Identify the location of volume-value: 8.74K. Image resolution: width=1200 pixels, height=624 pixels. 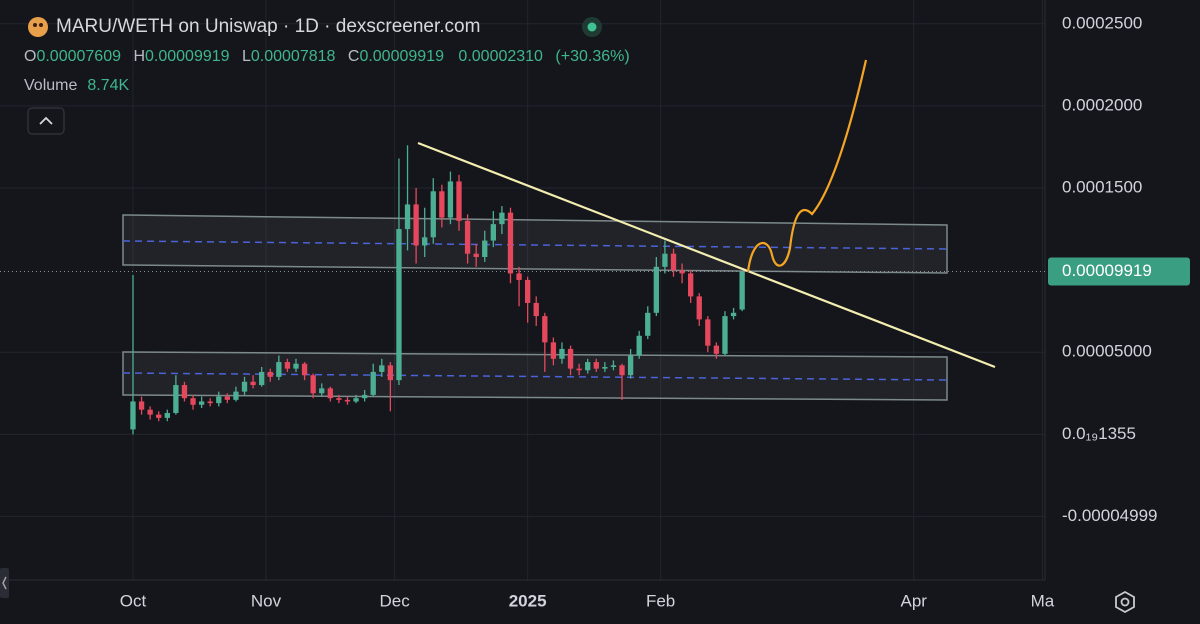
(108, 85).